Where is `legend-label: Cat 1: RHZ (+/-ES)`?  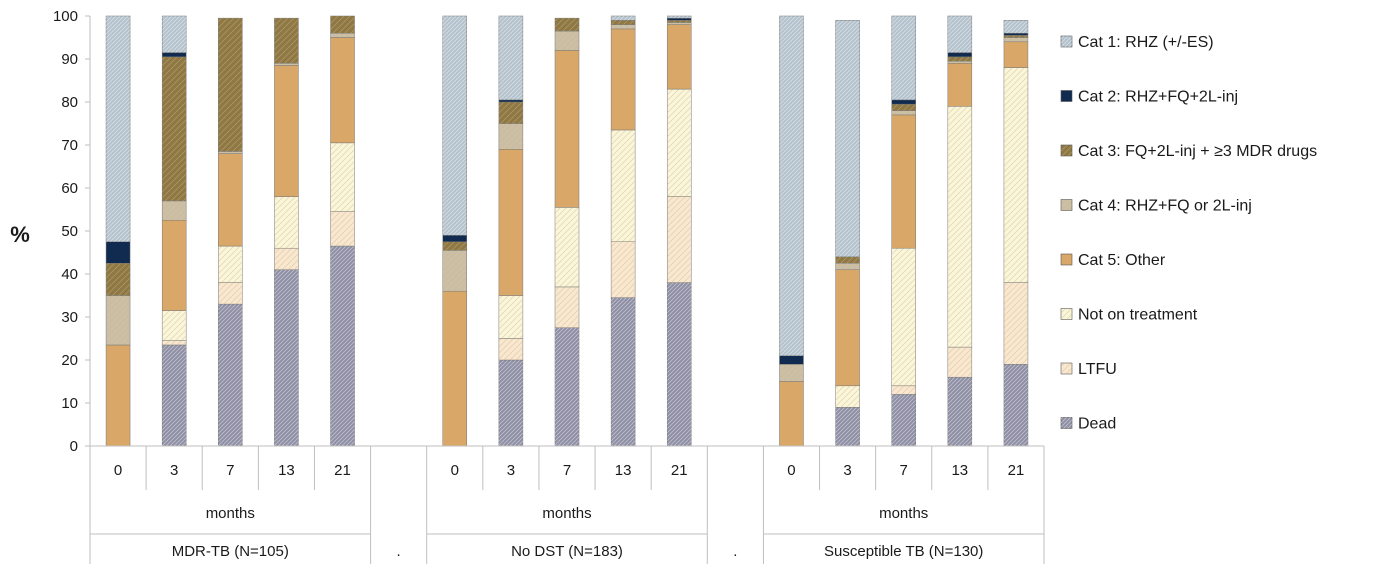 legend-label: Cat 1: RHZ (+/-ES) is located at coordinates (1146, 42).